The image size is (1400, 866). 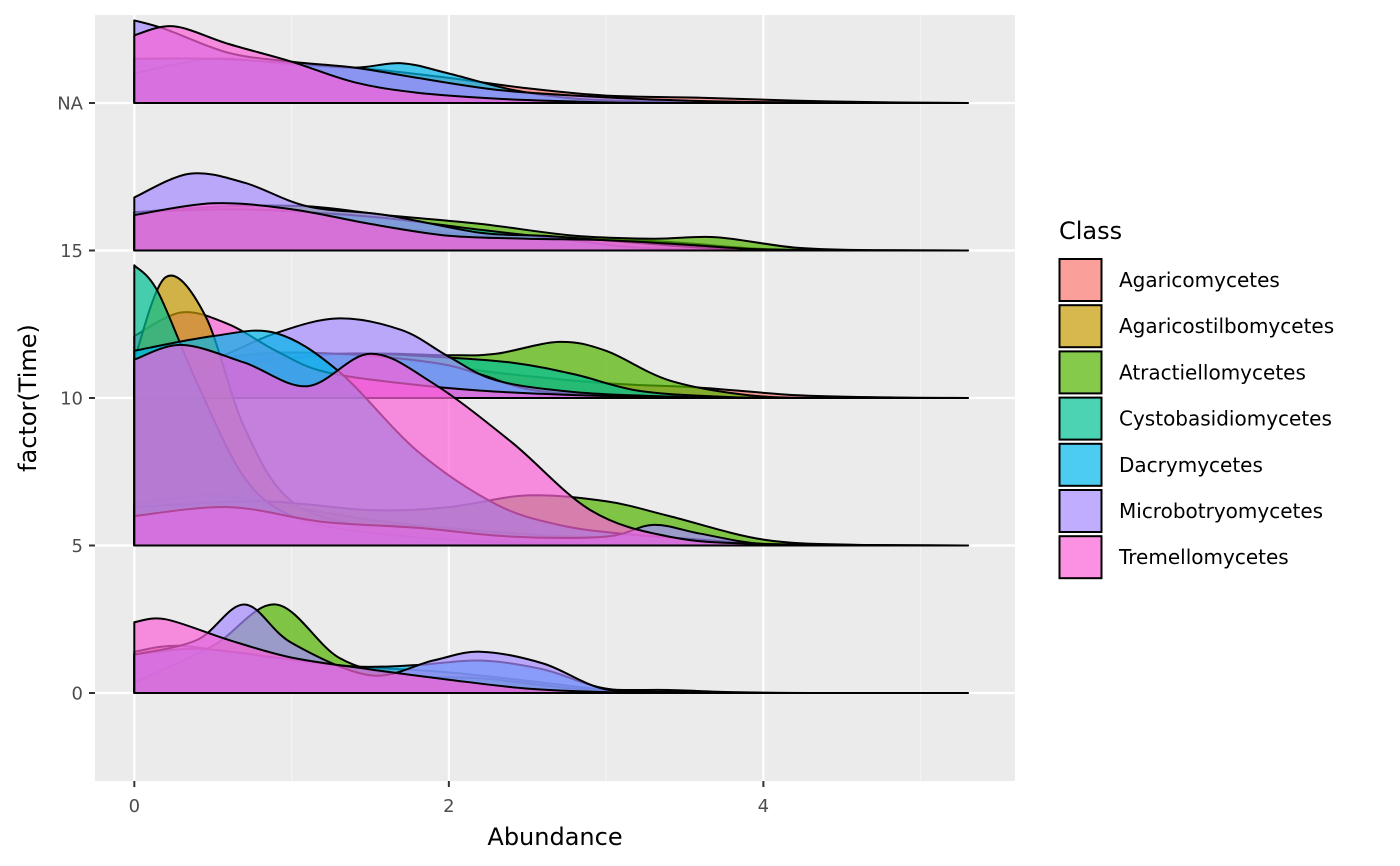 I want to click on y-axis-title: factor(Time), so click(x=28, y=398).